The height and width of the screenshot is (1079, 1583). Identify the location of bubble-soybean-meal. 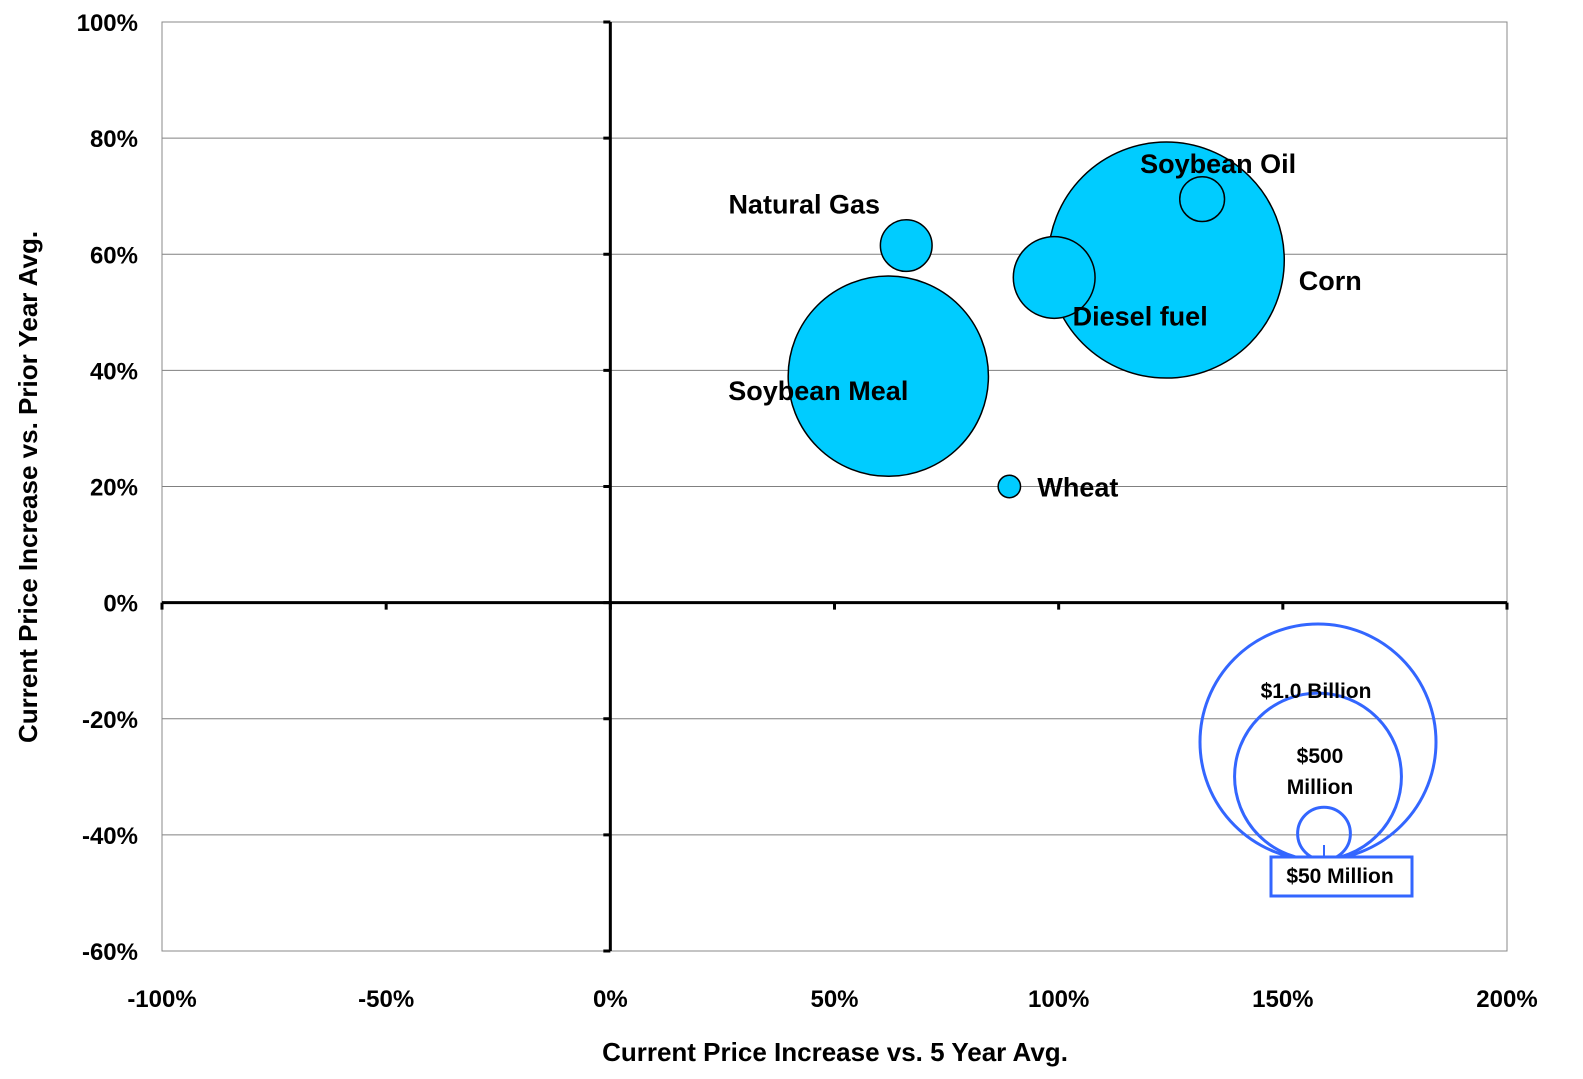
(888, 376).